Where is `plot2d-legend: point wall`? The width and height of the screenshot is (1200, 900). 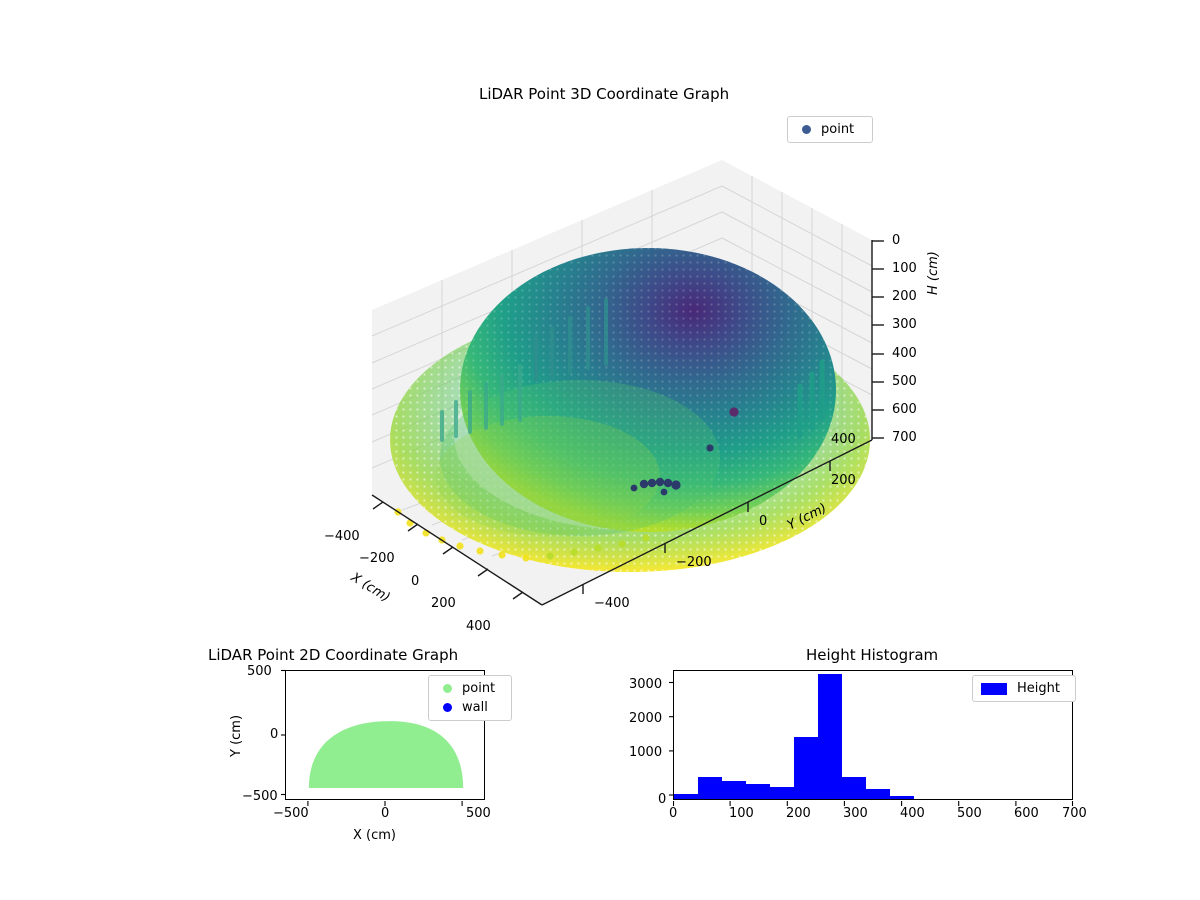
plot2d-legend: point wall is located at coordinates (470, 698).